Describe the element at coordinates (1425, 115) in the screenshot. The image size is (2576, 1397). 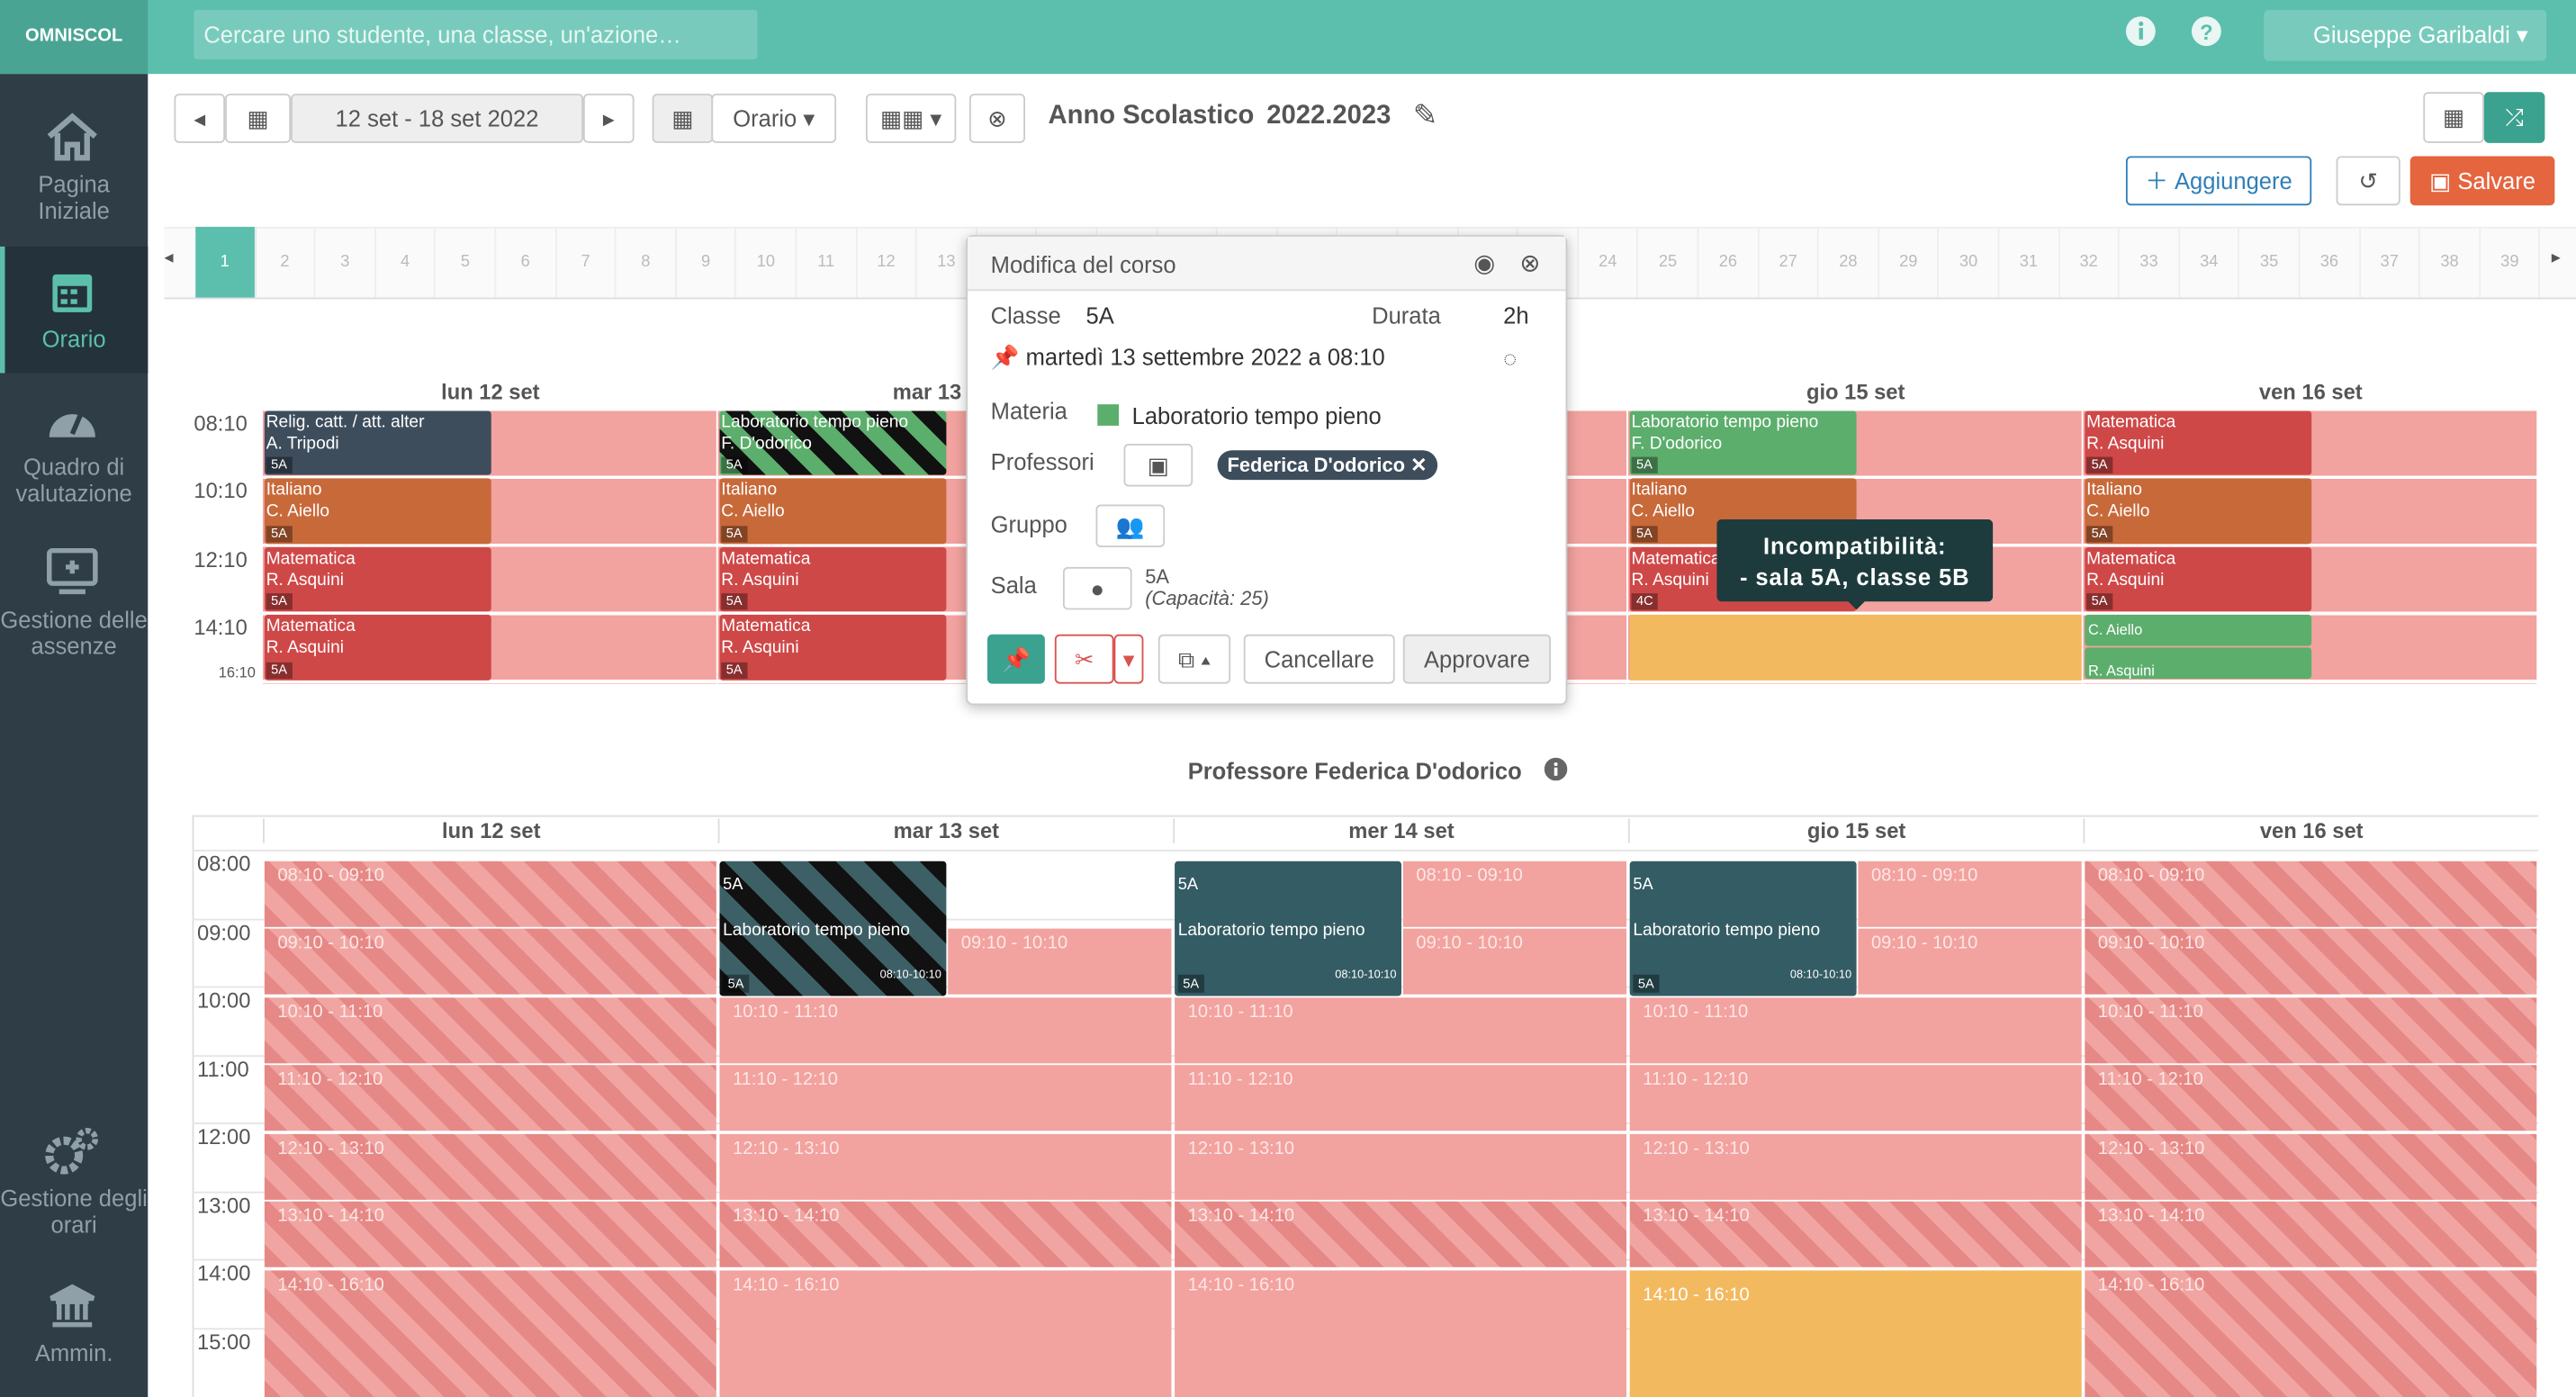
I see `edit-icon: ✎` at that location.